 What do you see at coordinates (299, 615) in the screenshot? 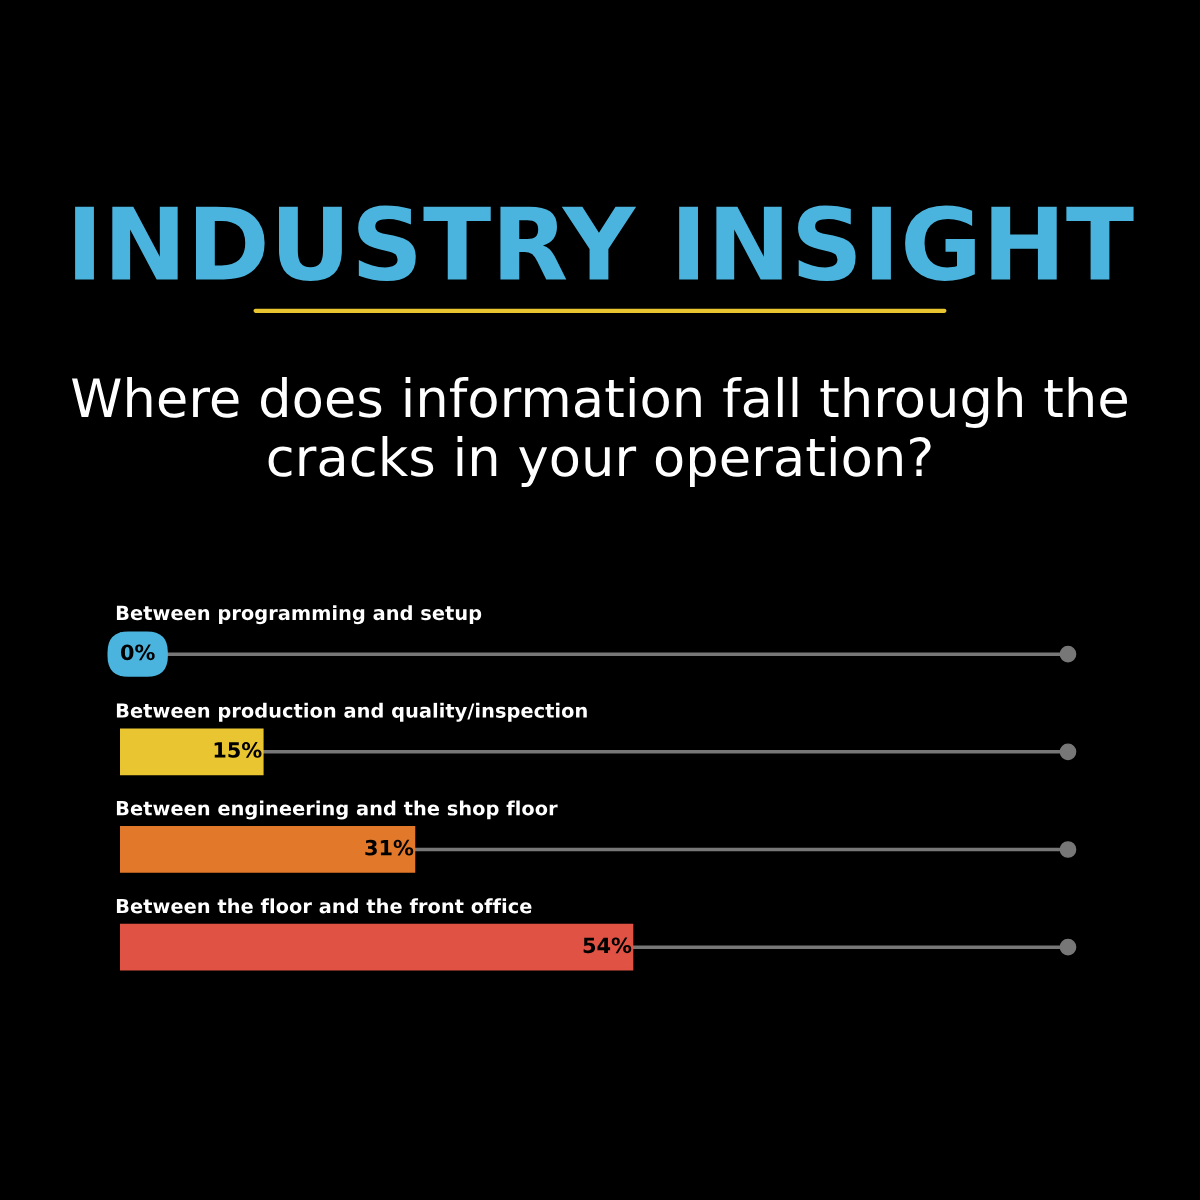
I see `y-tick-label: Between programming and setup` at bounding box center [299, 615].